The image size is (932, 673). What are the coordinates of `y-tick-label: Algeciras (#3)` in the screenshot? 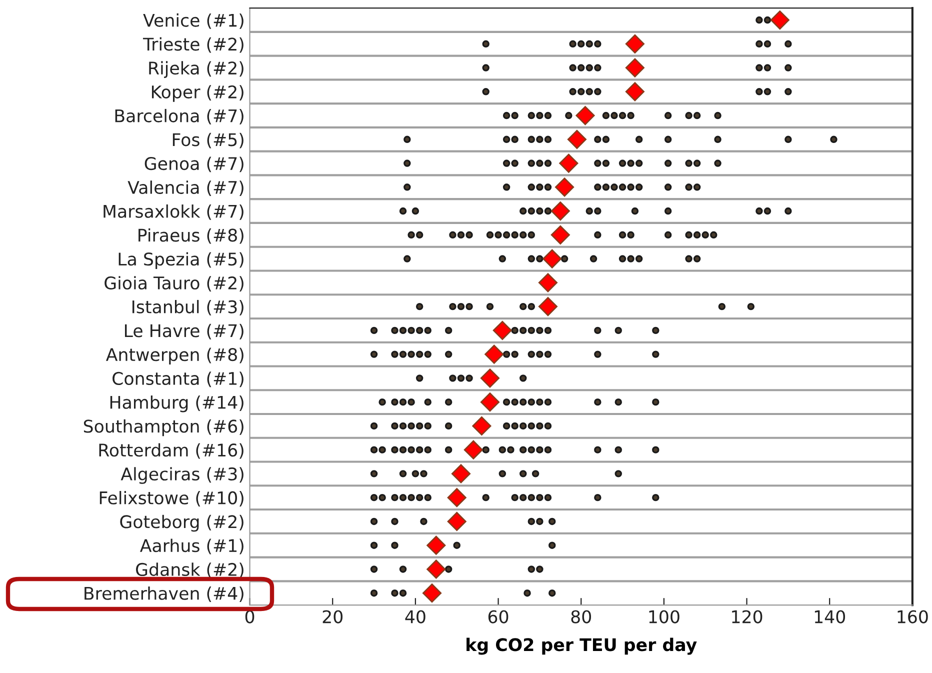 It's located at (182, 475).